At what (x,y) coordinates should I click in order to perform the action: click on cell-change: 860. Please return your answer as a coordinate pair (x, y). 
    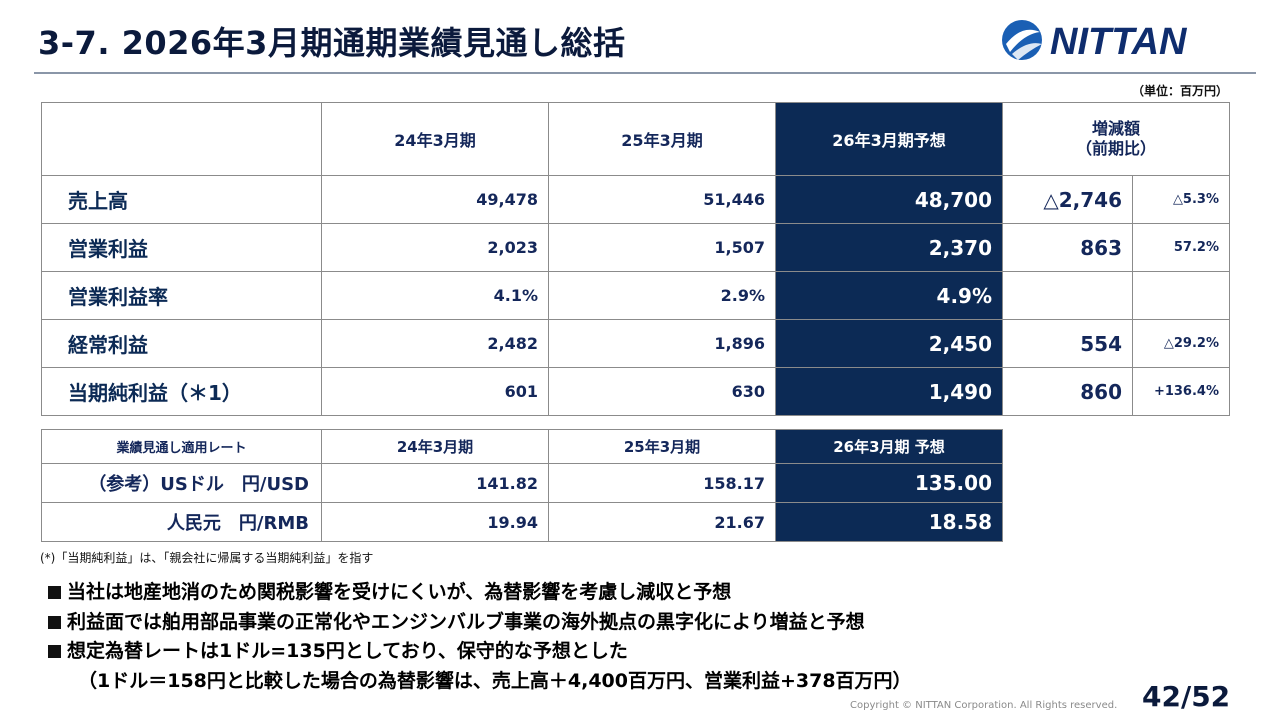
    Looking at the image, I should click on (1067, 391).